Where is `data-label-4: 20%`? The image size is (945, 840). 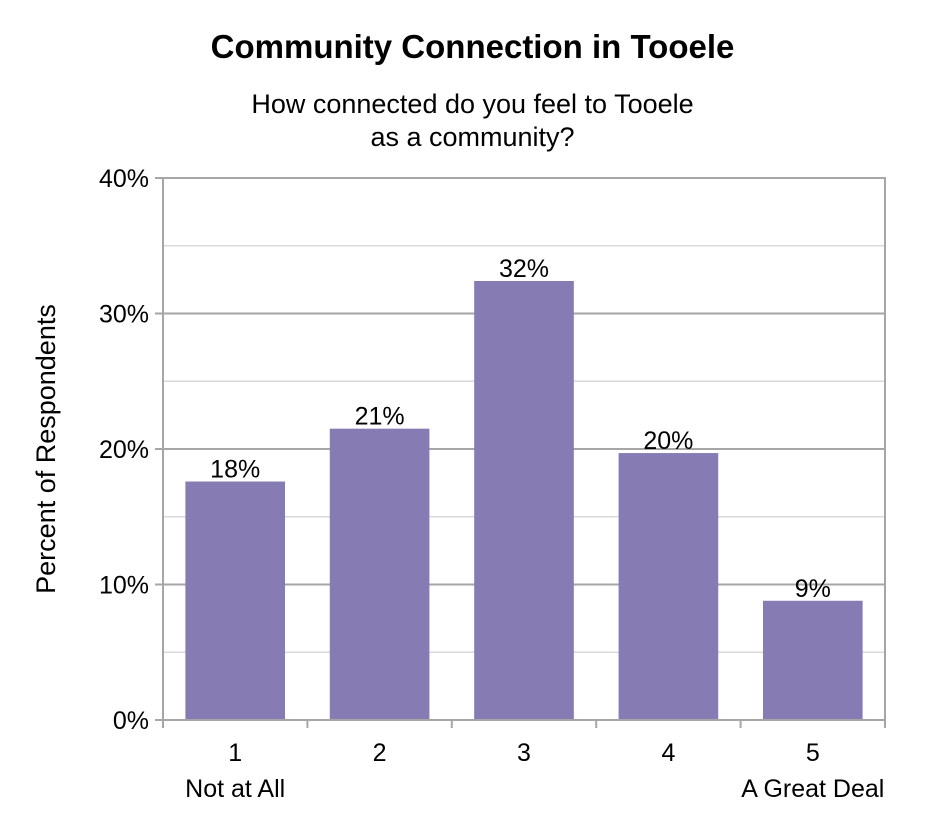
data-label-4: 20% is located at coordinates (668, 441).